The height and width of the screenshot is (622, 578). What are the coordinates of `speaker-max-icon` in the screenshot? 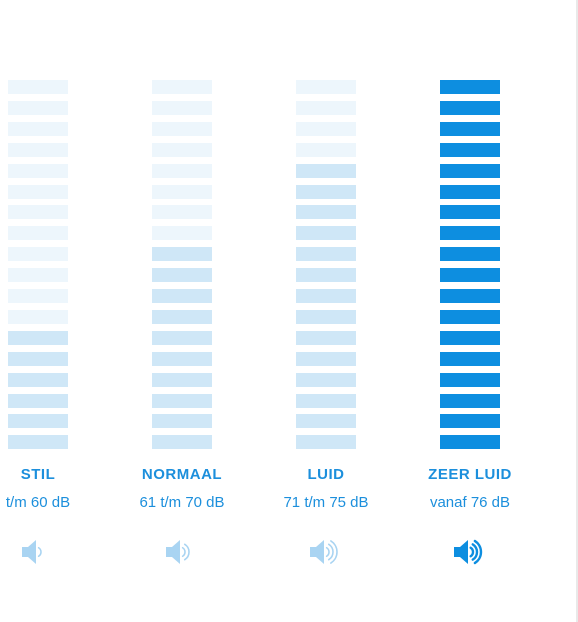 It's located at (468, 552).